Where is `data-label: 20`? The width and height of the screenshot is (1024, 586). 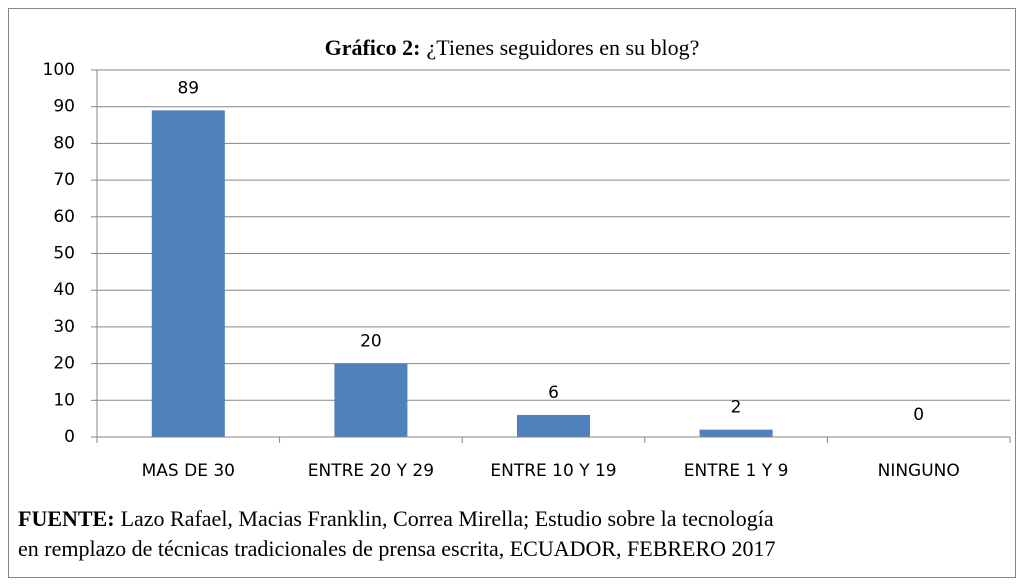
data-label: 20 is located at coordinates (371, 342).